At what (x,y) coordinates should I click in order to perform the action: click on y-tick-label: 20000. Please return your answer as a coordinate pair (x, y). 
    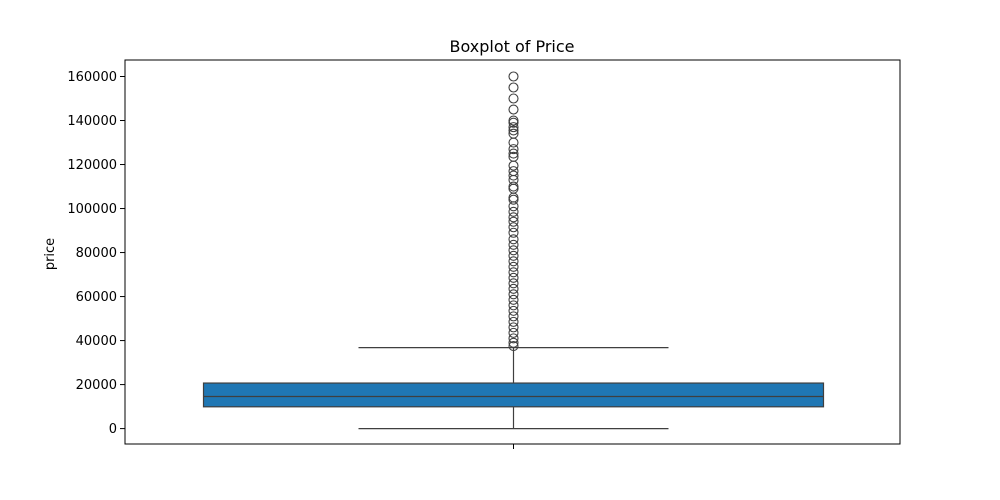
    Looking at the image, I should click on (96, 385).